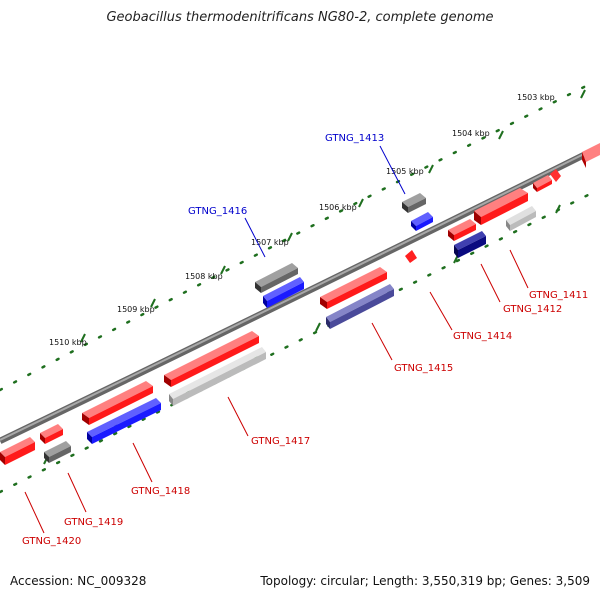 The width and height of the screenshot is (600, 600). Describe the element at coordinates (78, 581) in the screenshot. I see `accession-text: Accession: NC_009328` at that location.